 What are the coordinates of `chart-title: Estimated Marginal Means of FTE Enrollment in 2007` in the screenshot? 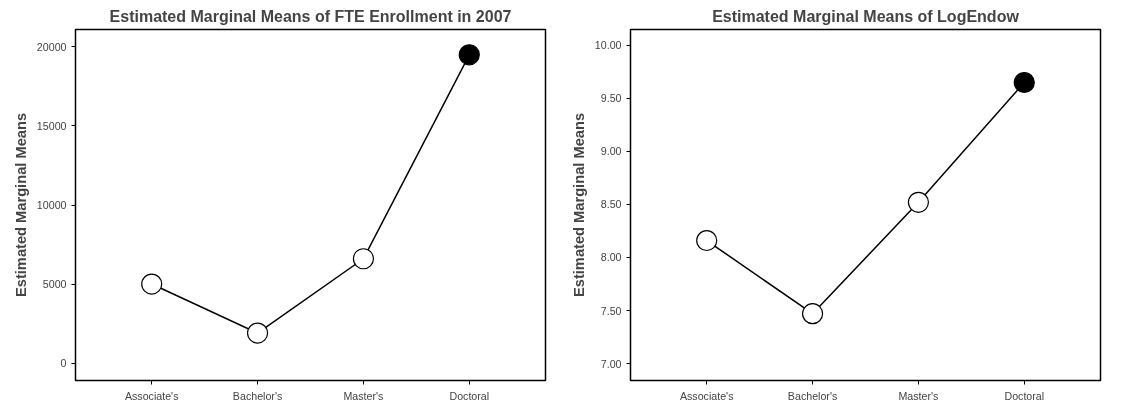 It's located at (310, 16).